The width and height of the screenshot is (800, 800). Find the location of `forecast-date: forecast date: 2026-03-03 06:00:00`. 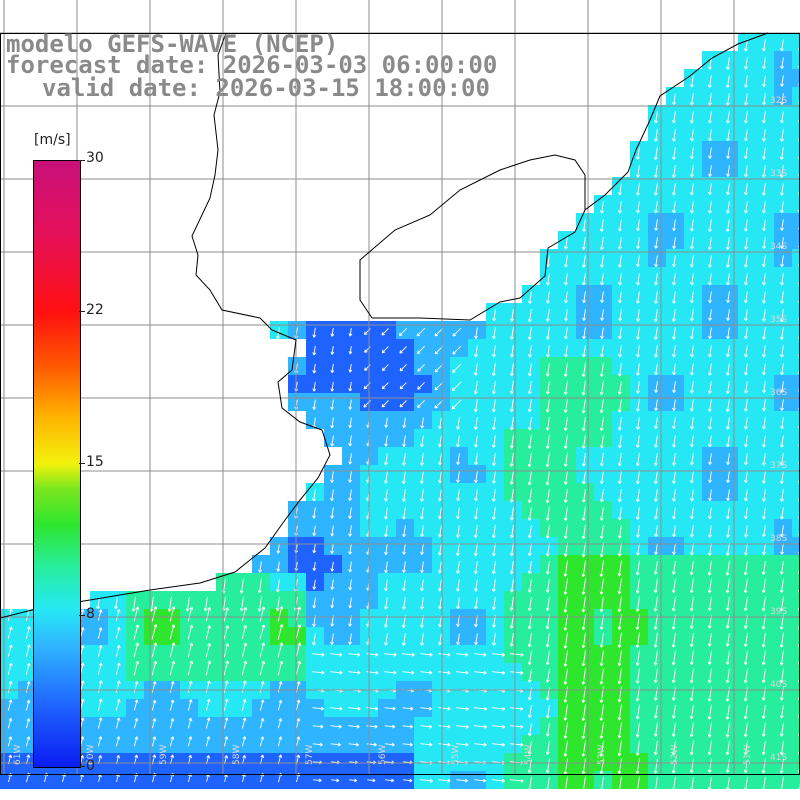

forecast-date: forecast date: 2026-03-03 06:00:00 is located at coordinates (252, 65).